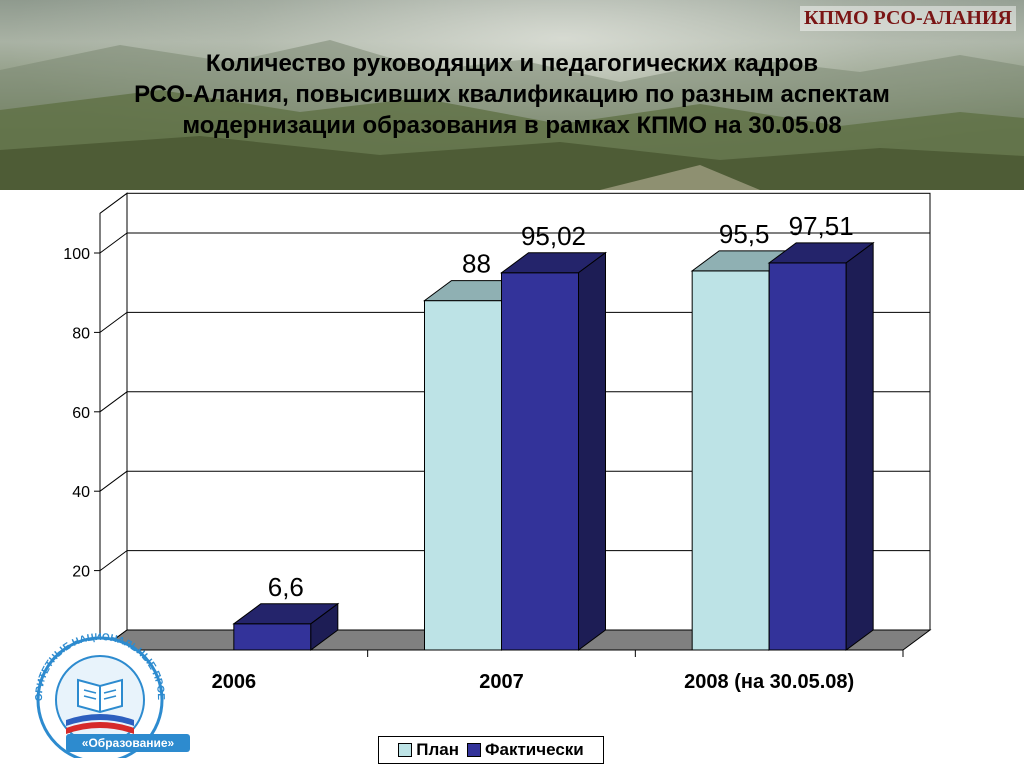 This screenshot has height=768, width=1024. I want to click on organization-badge: КПМО РСО-АЛАНИЯ, so click(908, 18).